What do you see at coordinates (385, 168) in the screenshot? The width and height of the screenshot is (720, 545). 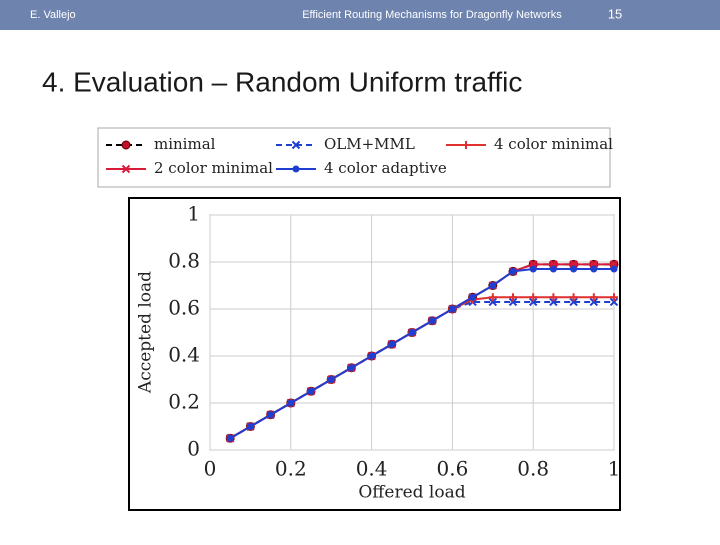 I see `legend-label: 4 color adaptive` at bounding box center [385, 168].